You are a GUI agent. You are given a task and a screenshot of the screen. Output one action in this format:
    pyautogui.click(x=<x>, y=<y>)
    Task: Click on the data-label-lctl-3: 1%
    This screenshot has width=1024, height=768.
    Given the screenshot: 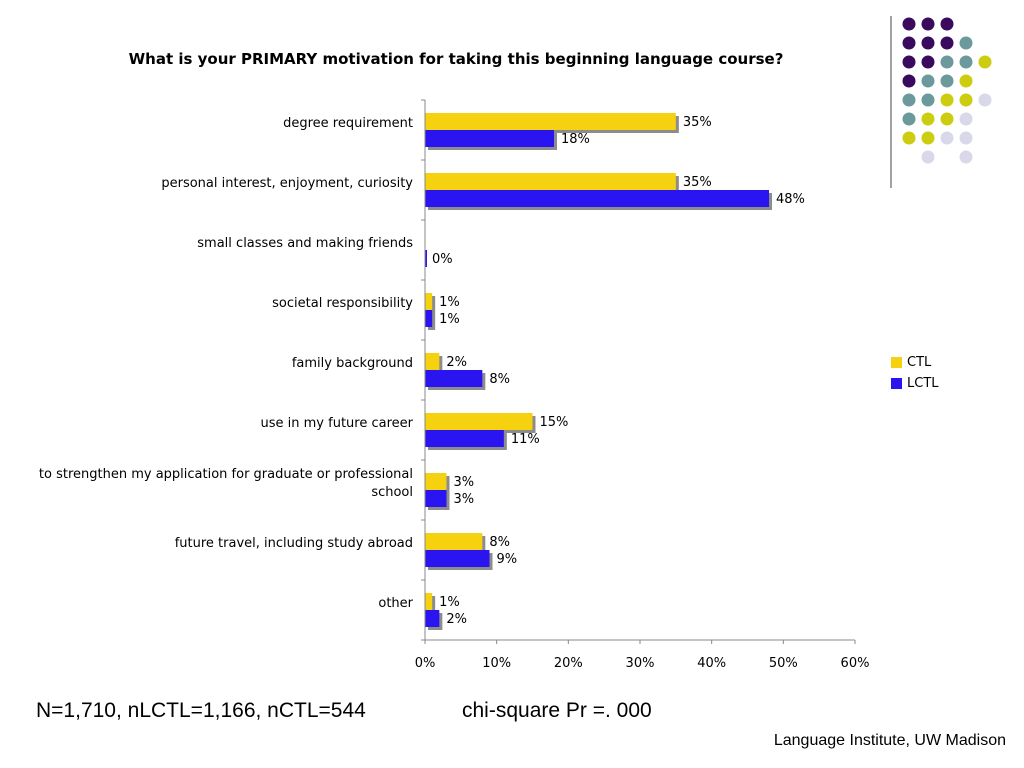 What is the action you would take?
    pyautogui.click(x=449, y=319)
    